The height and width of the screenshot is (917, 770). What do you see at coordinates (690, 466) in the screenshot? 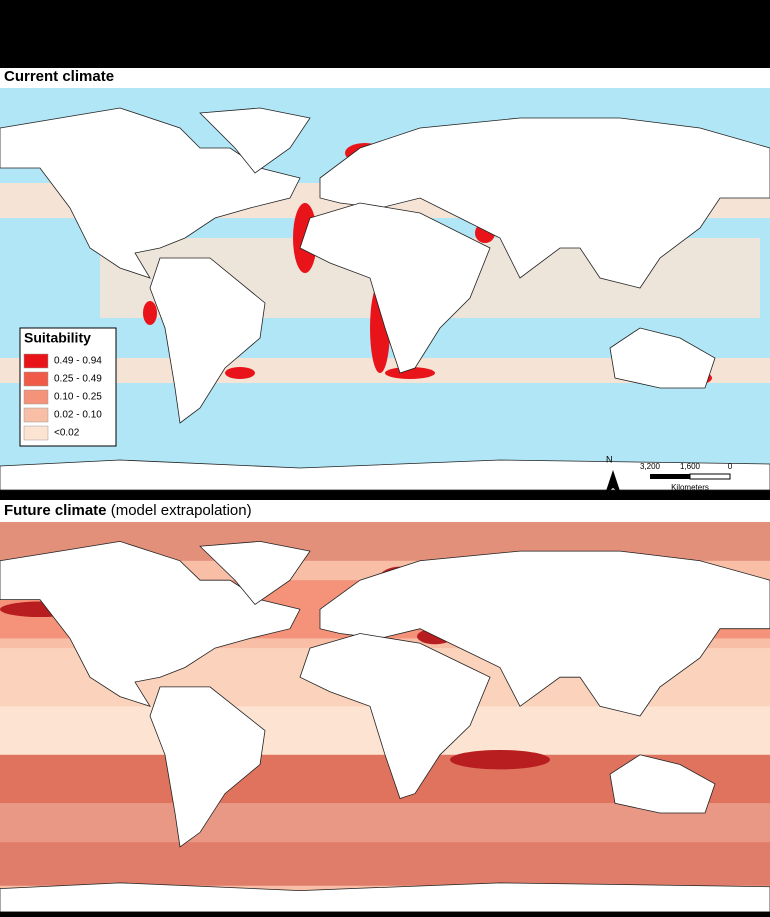
I see `scale-label: 1,600` at bounding box center [690, 466].